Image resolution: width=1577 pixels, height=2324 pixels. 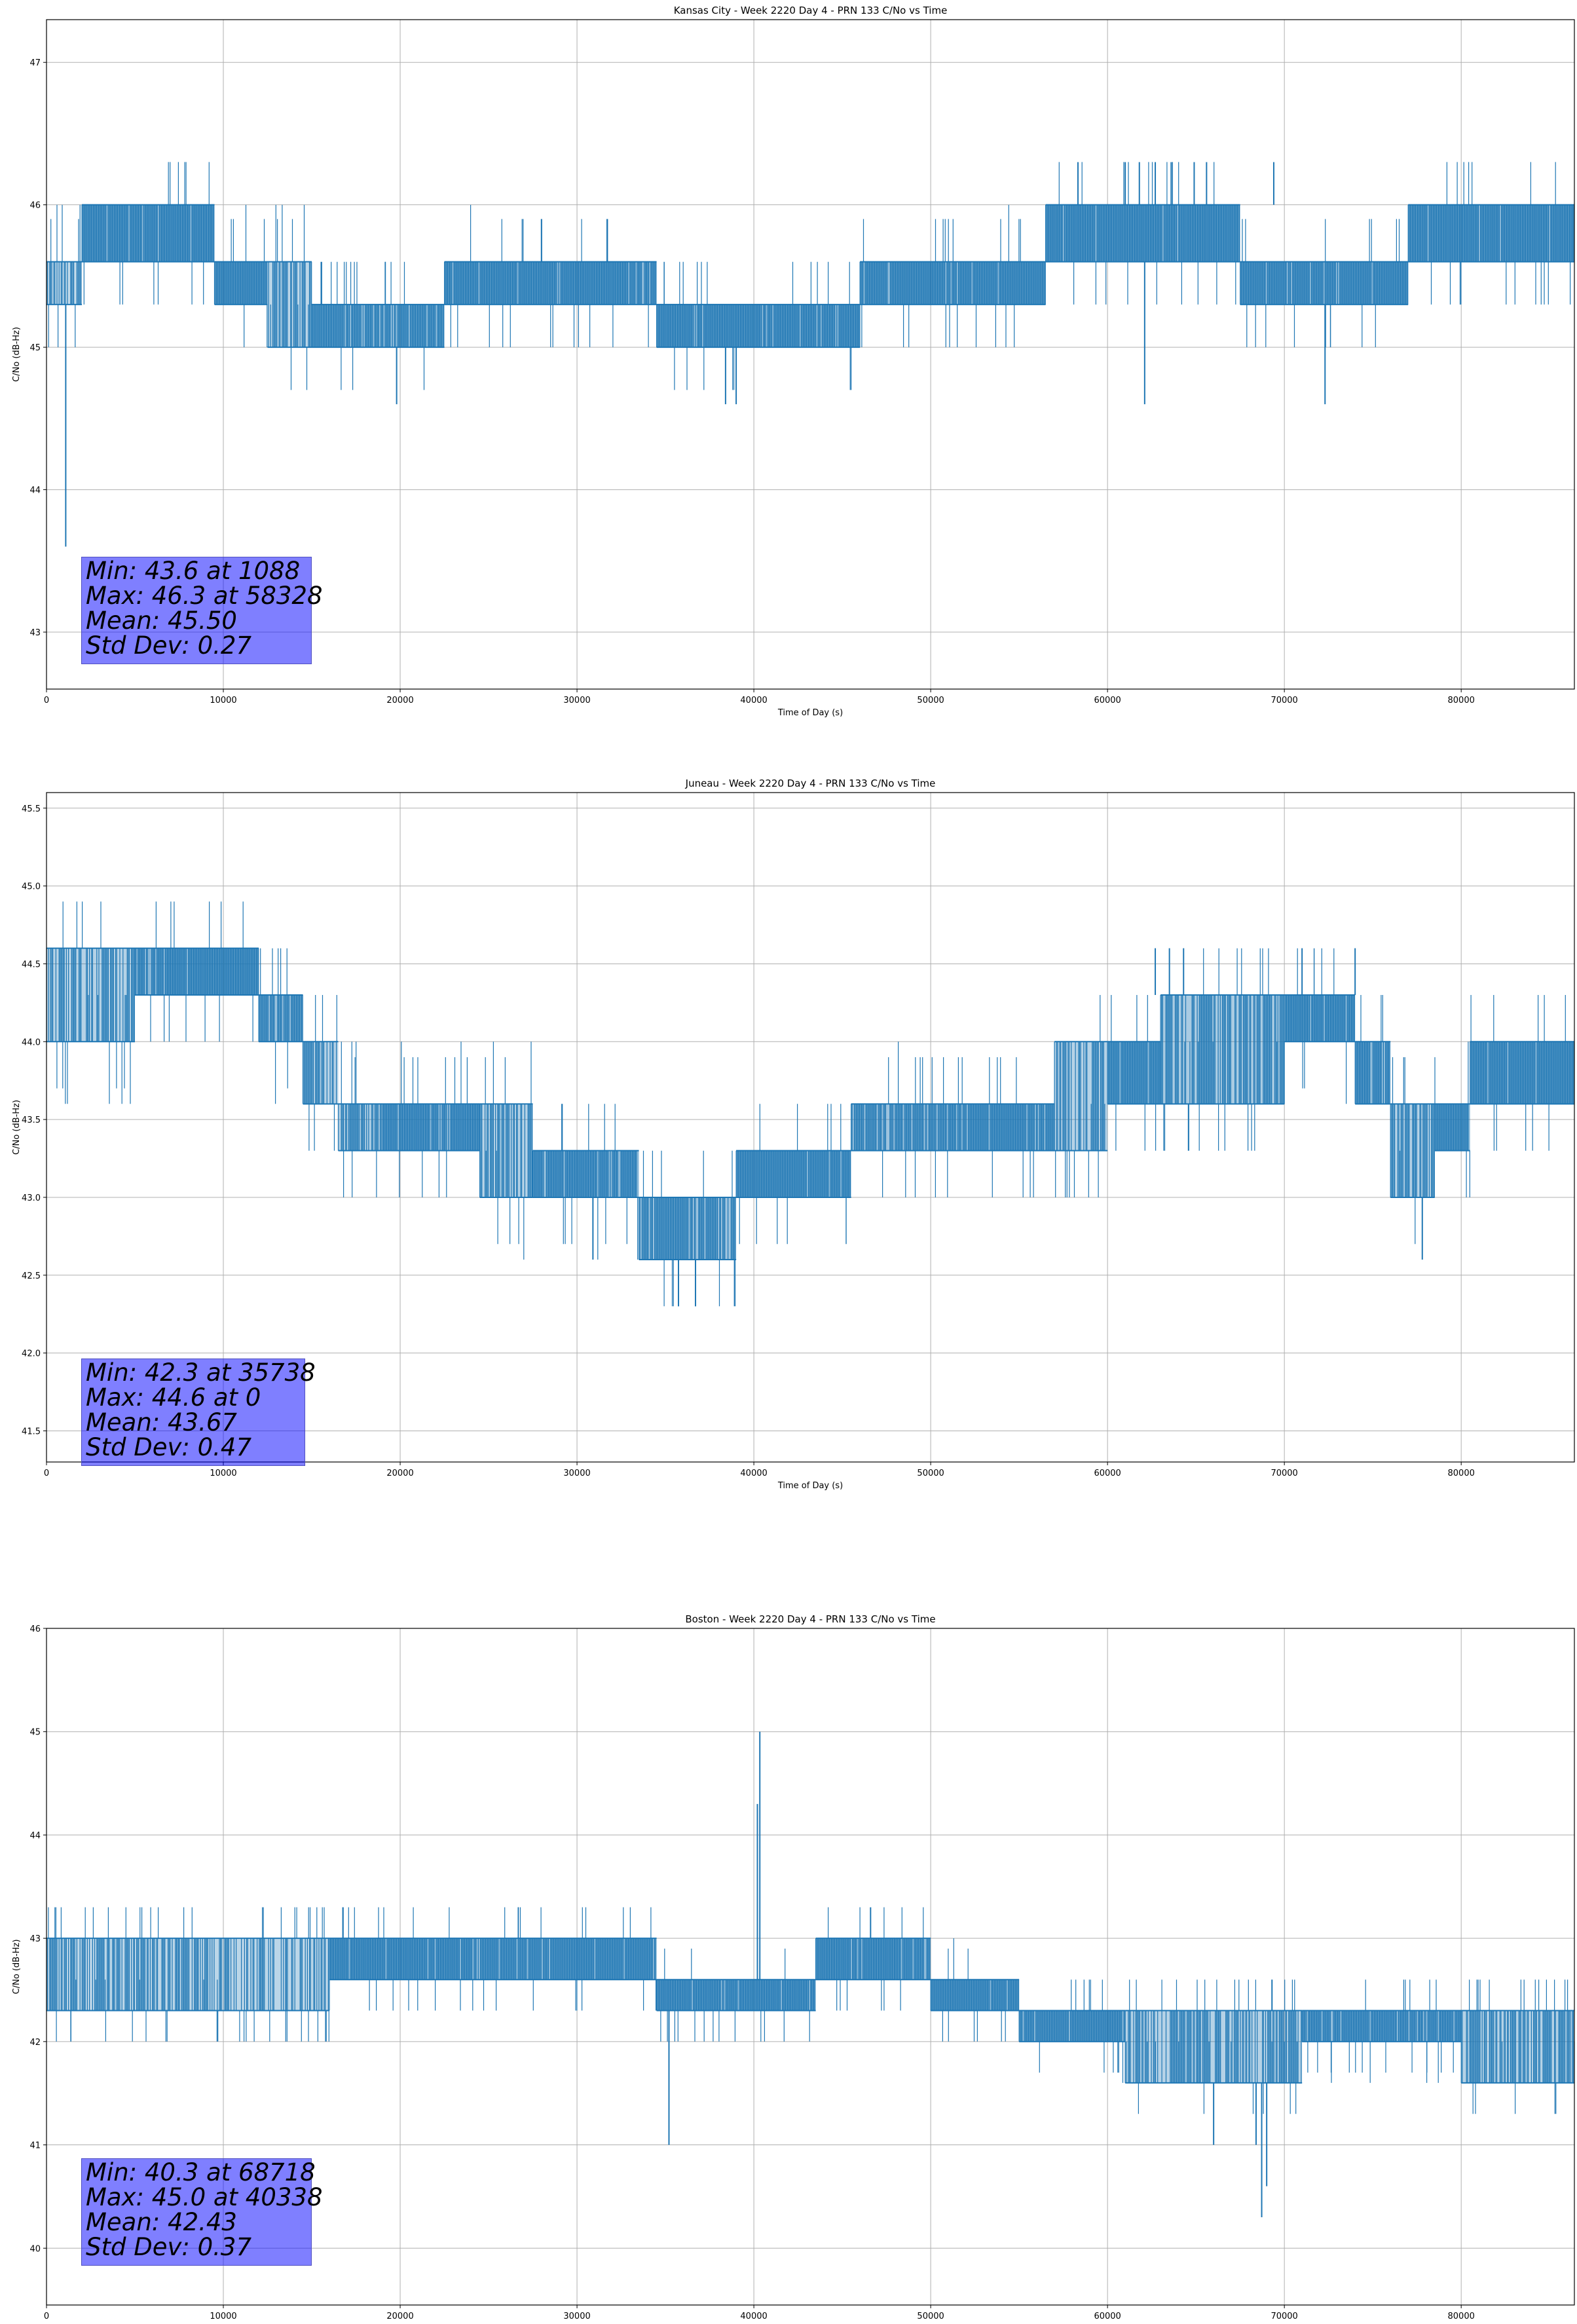 What do you see at coordinates (31, 887) in the screenshot?
I see `y-tick-label: 45.0` at bounding box center [31, 887].